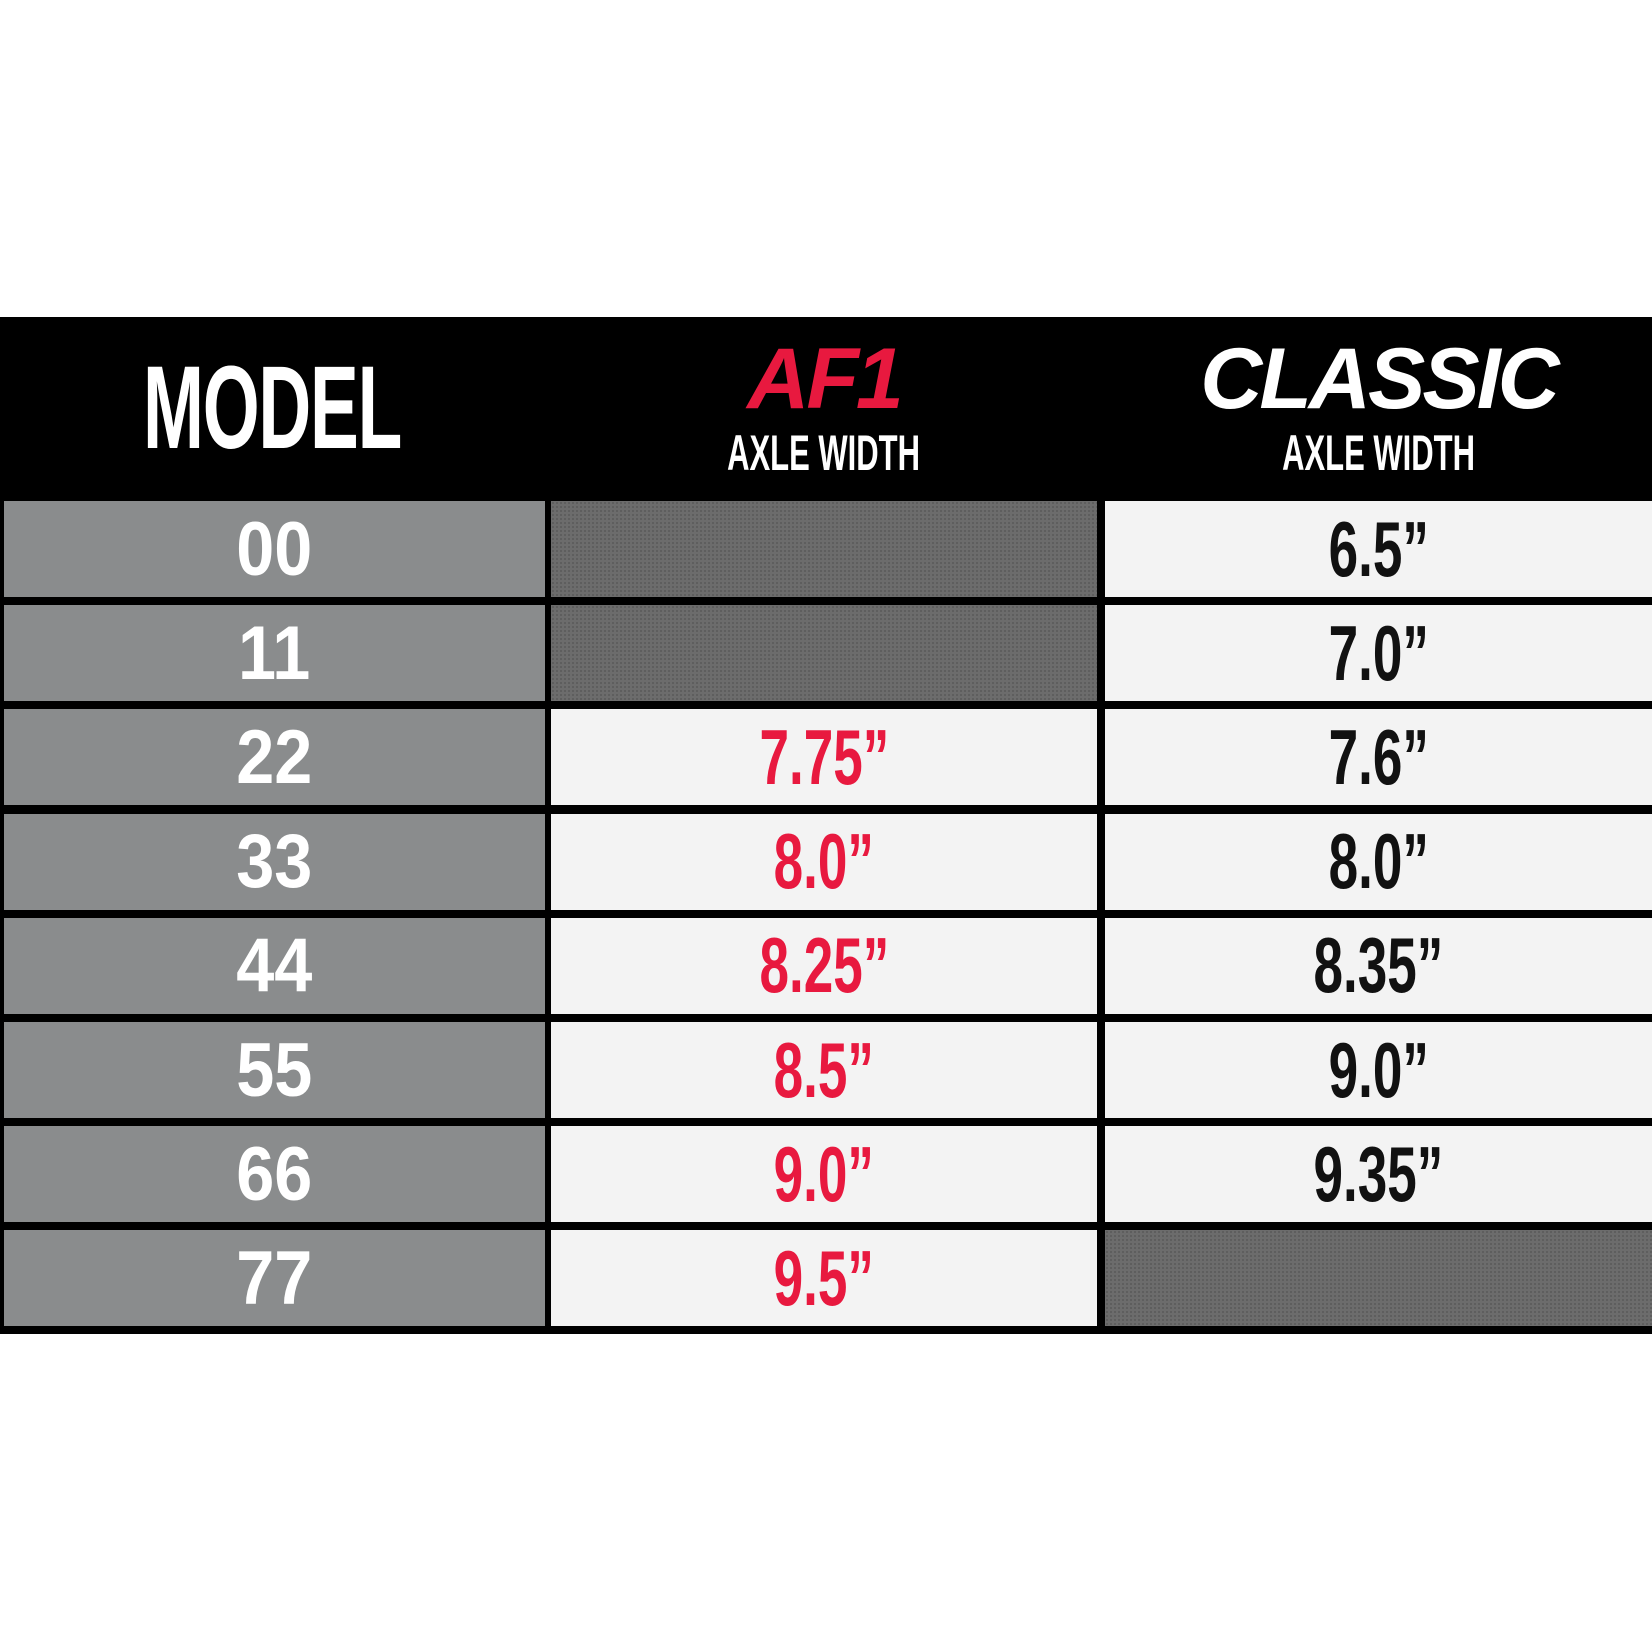 Image resolution: width=1652 pixels, height=1652 pixels. I want to click on classic-value-cell: 8.35”, so click(1378, 965).